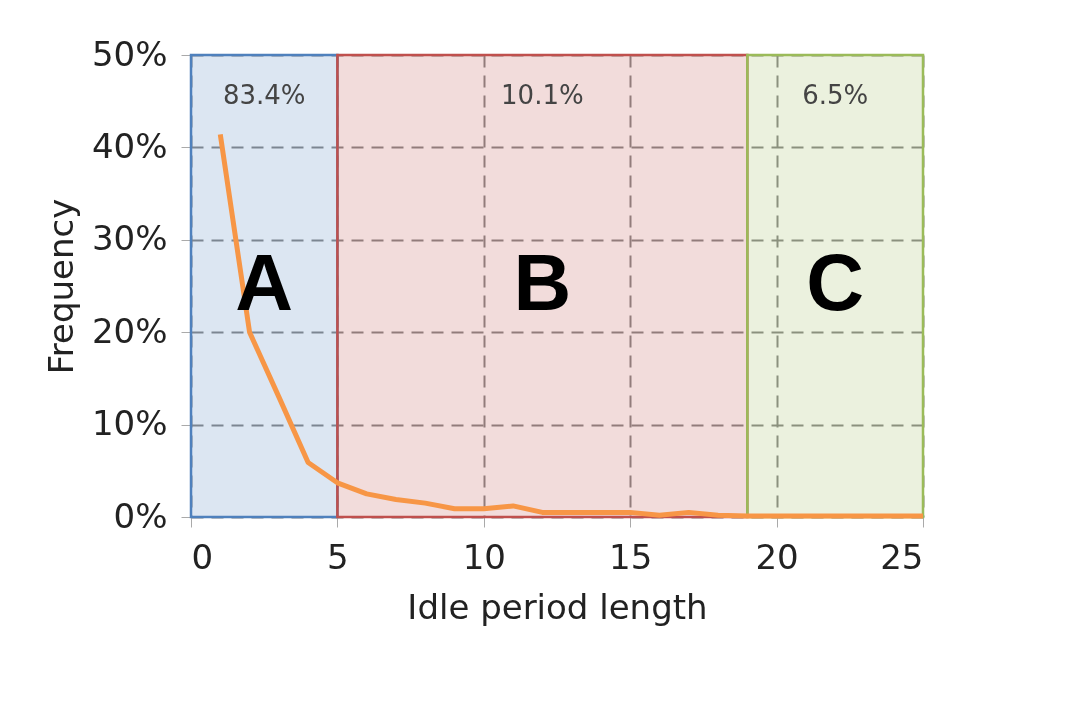 This screenshot has height=701, width=1065. Describe the element at coordinates (835, 282) in the screenshot. I see `annotation: C` at that location.